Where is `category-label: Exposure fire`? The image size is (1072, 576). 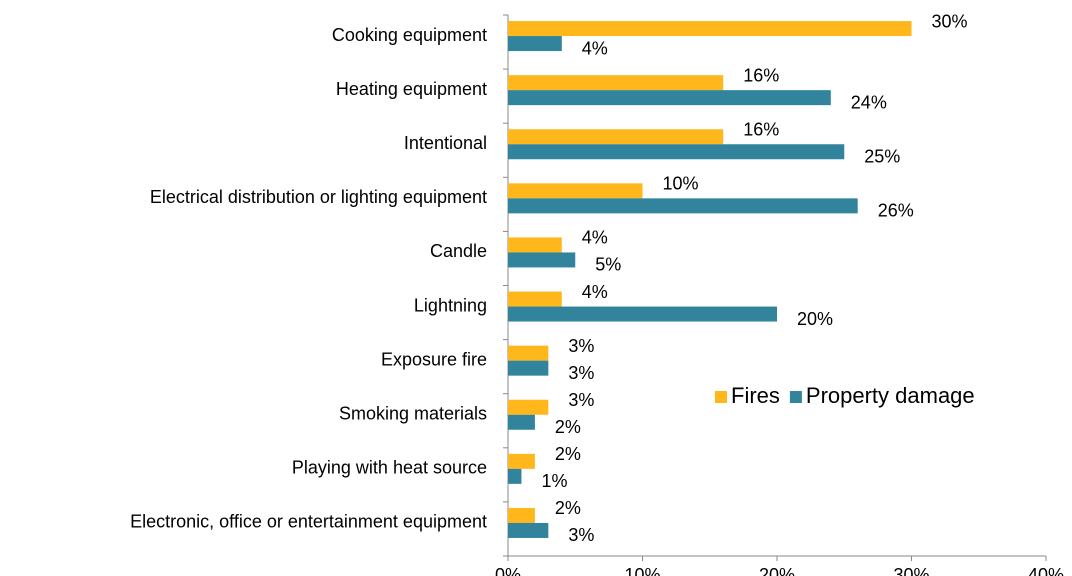
category-label: Exposure fire is located at coordinates (434, 359).